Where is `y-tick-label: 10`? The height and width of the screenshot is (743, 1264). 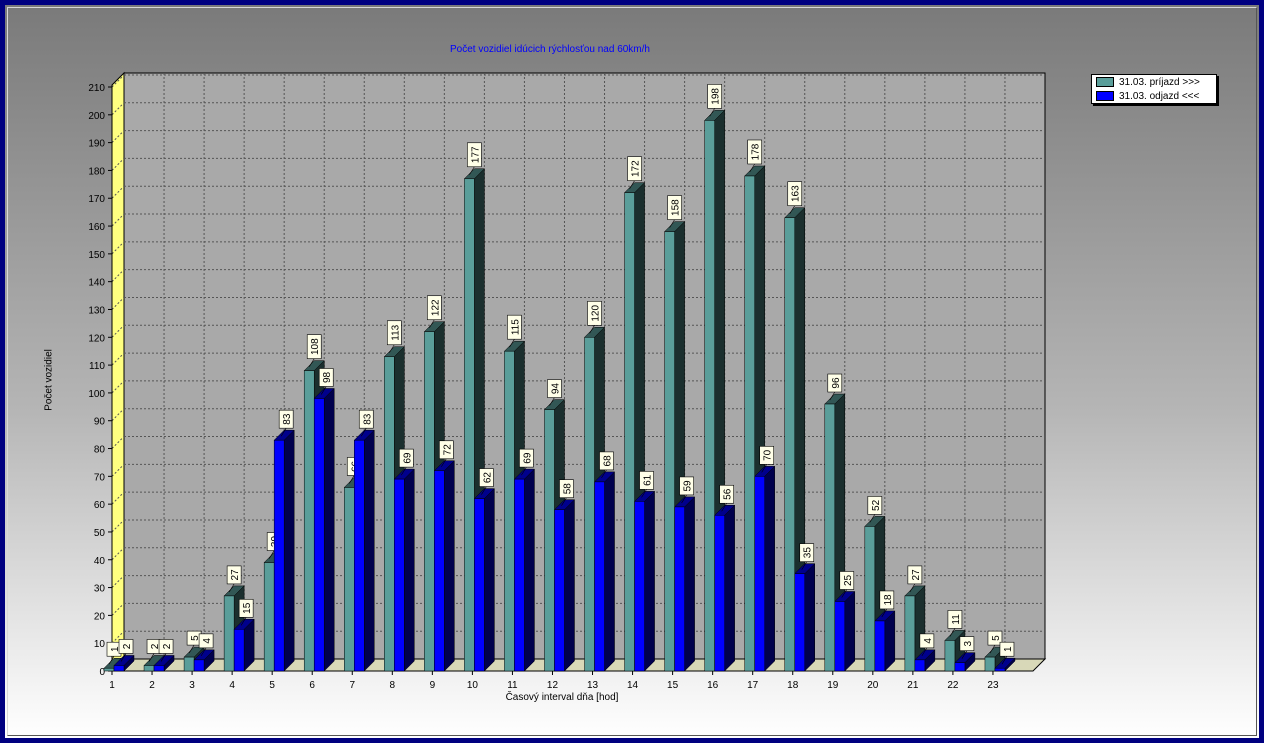 y-tick-label: 10 is located at coordinates (100, 644).